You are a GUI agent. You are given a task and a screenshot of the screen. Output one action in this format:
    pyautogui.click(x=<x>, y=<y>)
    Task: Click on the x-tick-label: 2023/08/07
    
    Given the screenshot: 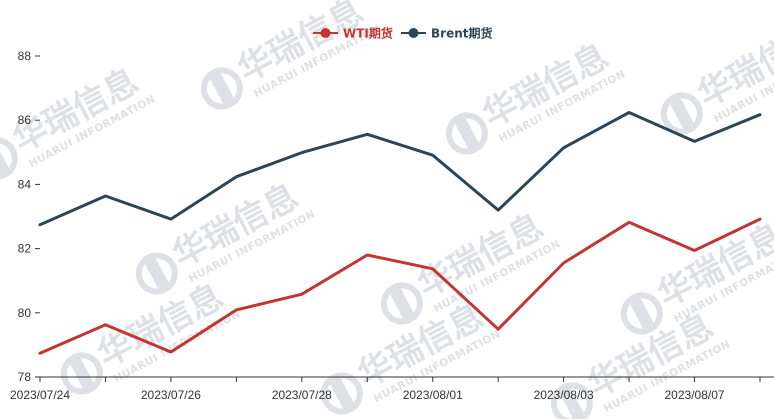 What is the action you would take?
    pyautogui.click(x=695, y=395)
    